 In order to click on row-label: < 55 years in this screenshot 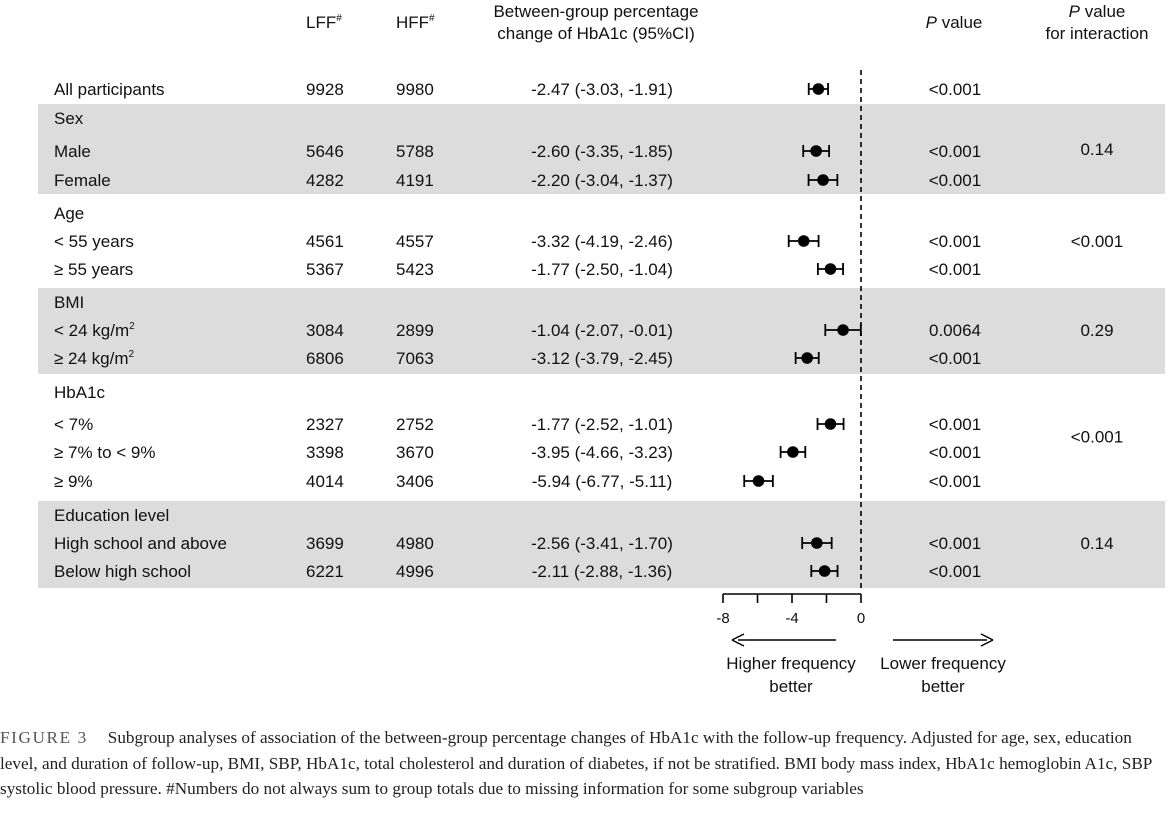, I will do `click(94, 241)`.